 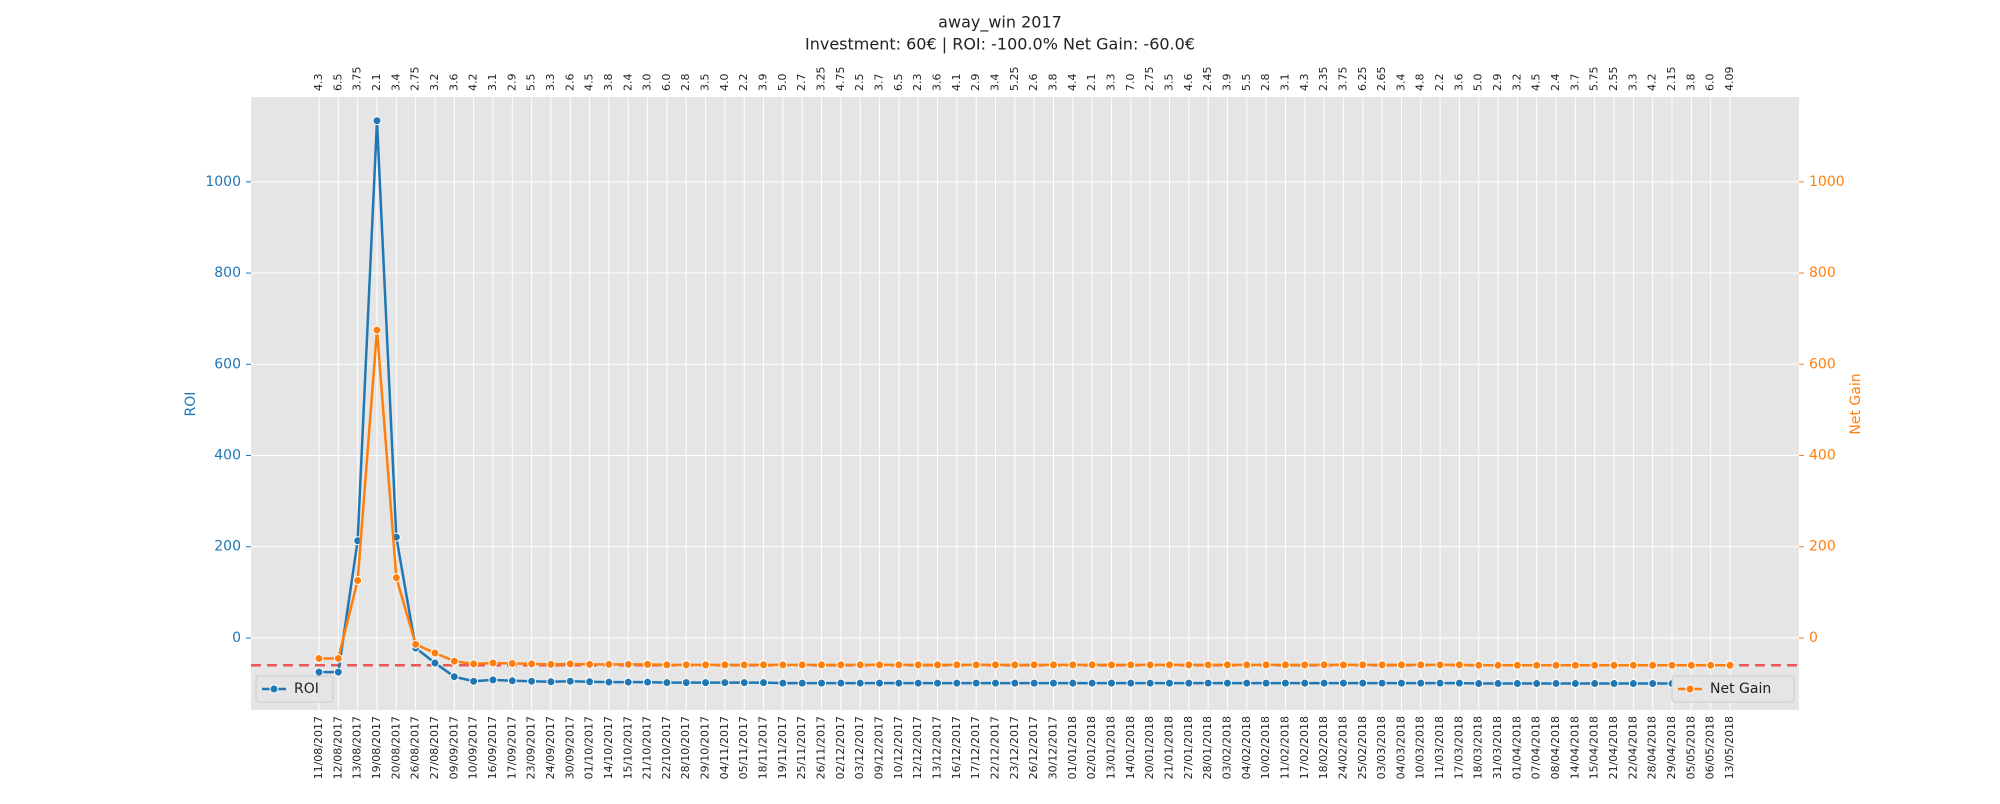 I want to click on x-tick-label: 25/11/2017, so click(x=801, y=747).